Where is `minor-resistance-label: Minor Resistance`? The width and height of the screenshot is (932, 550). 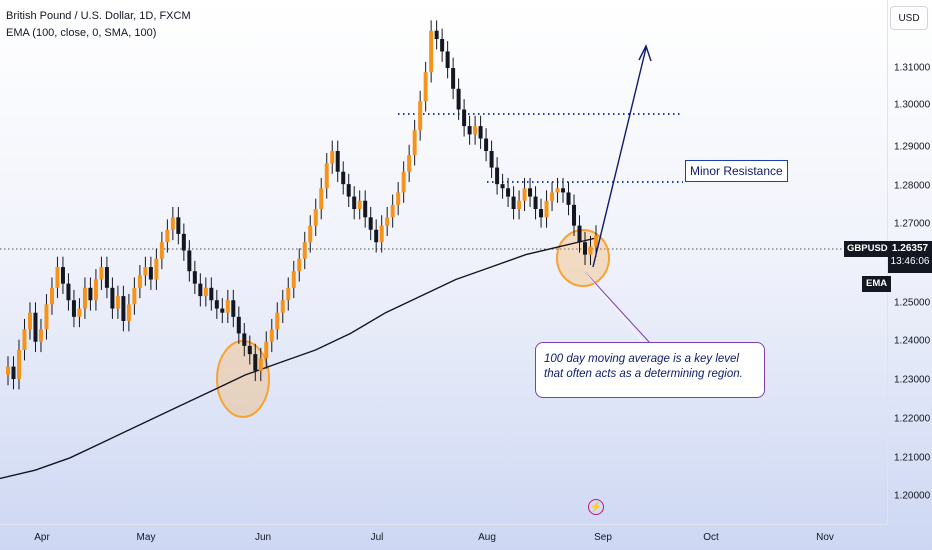 minor-resistance-label: Minor Resistance is located at coordinates (736, 171).